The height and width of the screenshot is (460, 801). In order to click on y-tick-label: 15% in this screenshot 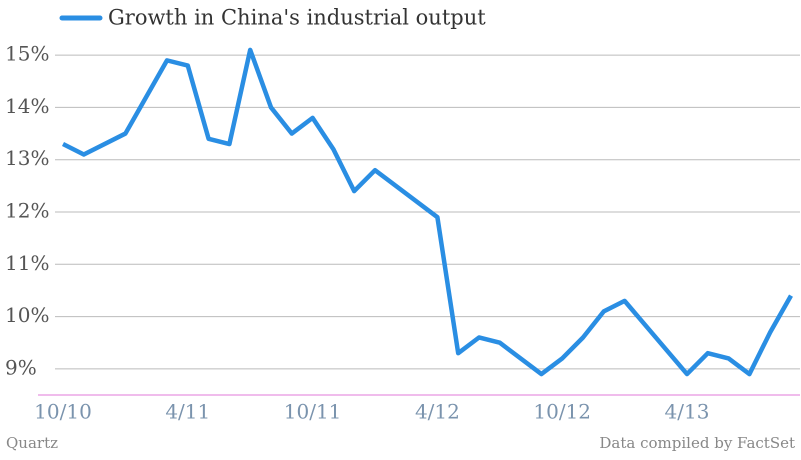, I will do `click(27, 54)`.